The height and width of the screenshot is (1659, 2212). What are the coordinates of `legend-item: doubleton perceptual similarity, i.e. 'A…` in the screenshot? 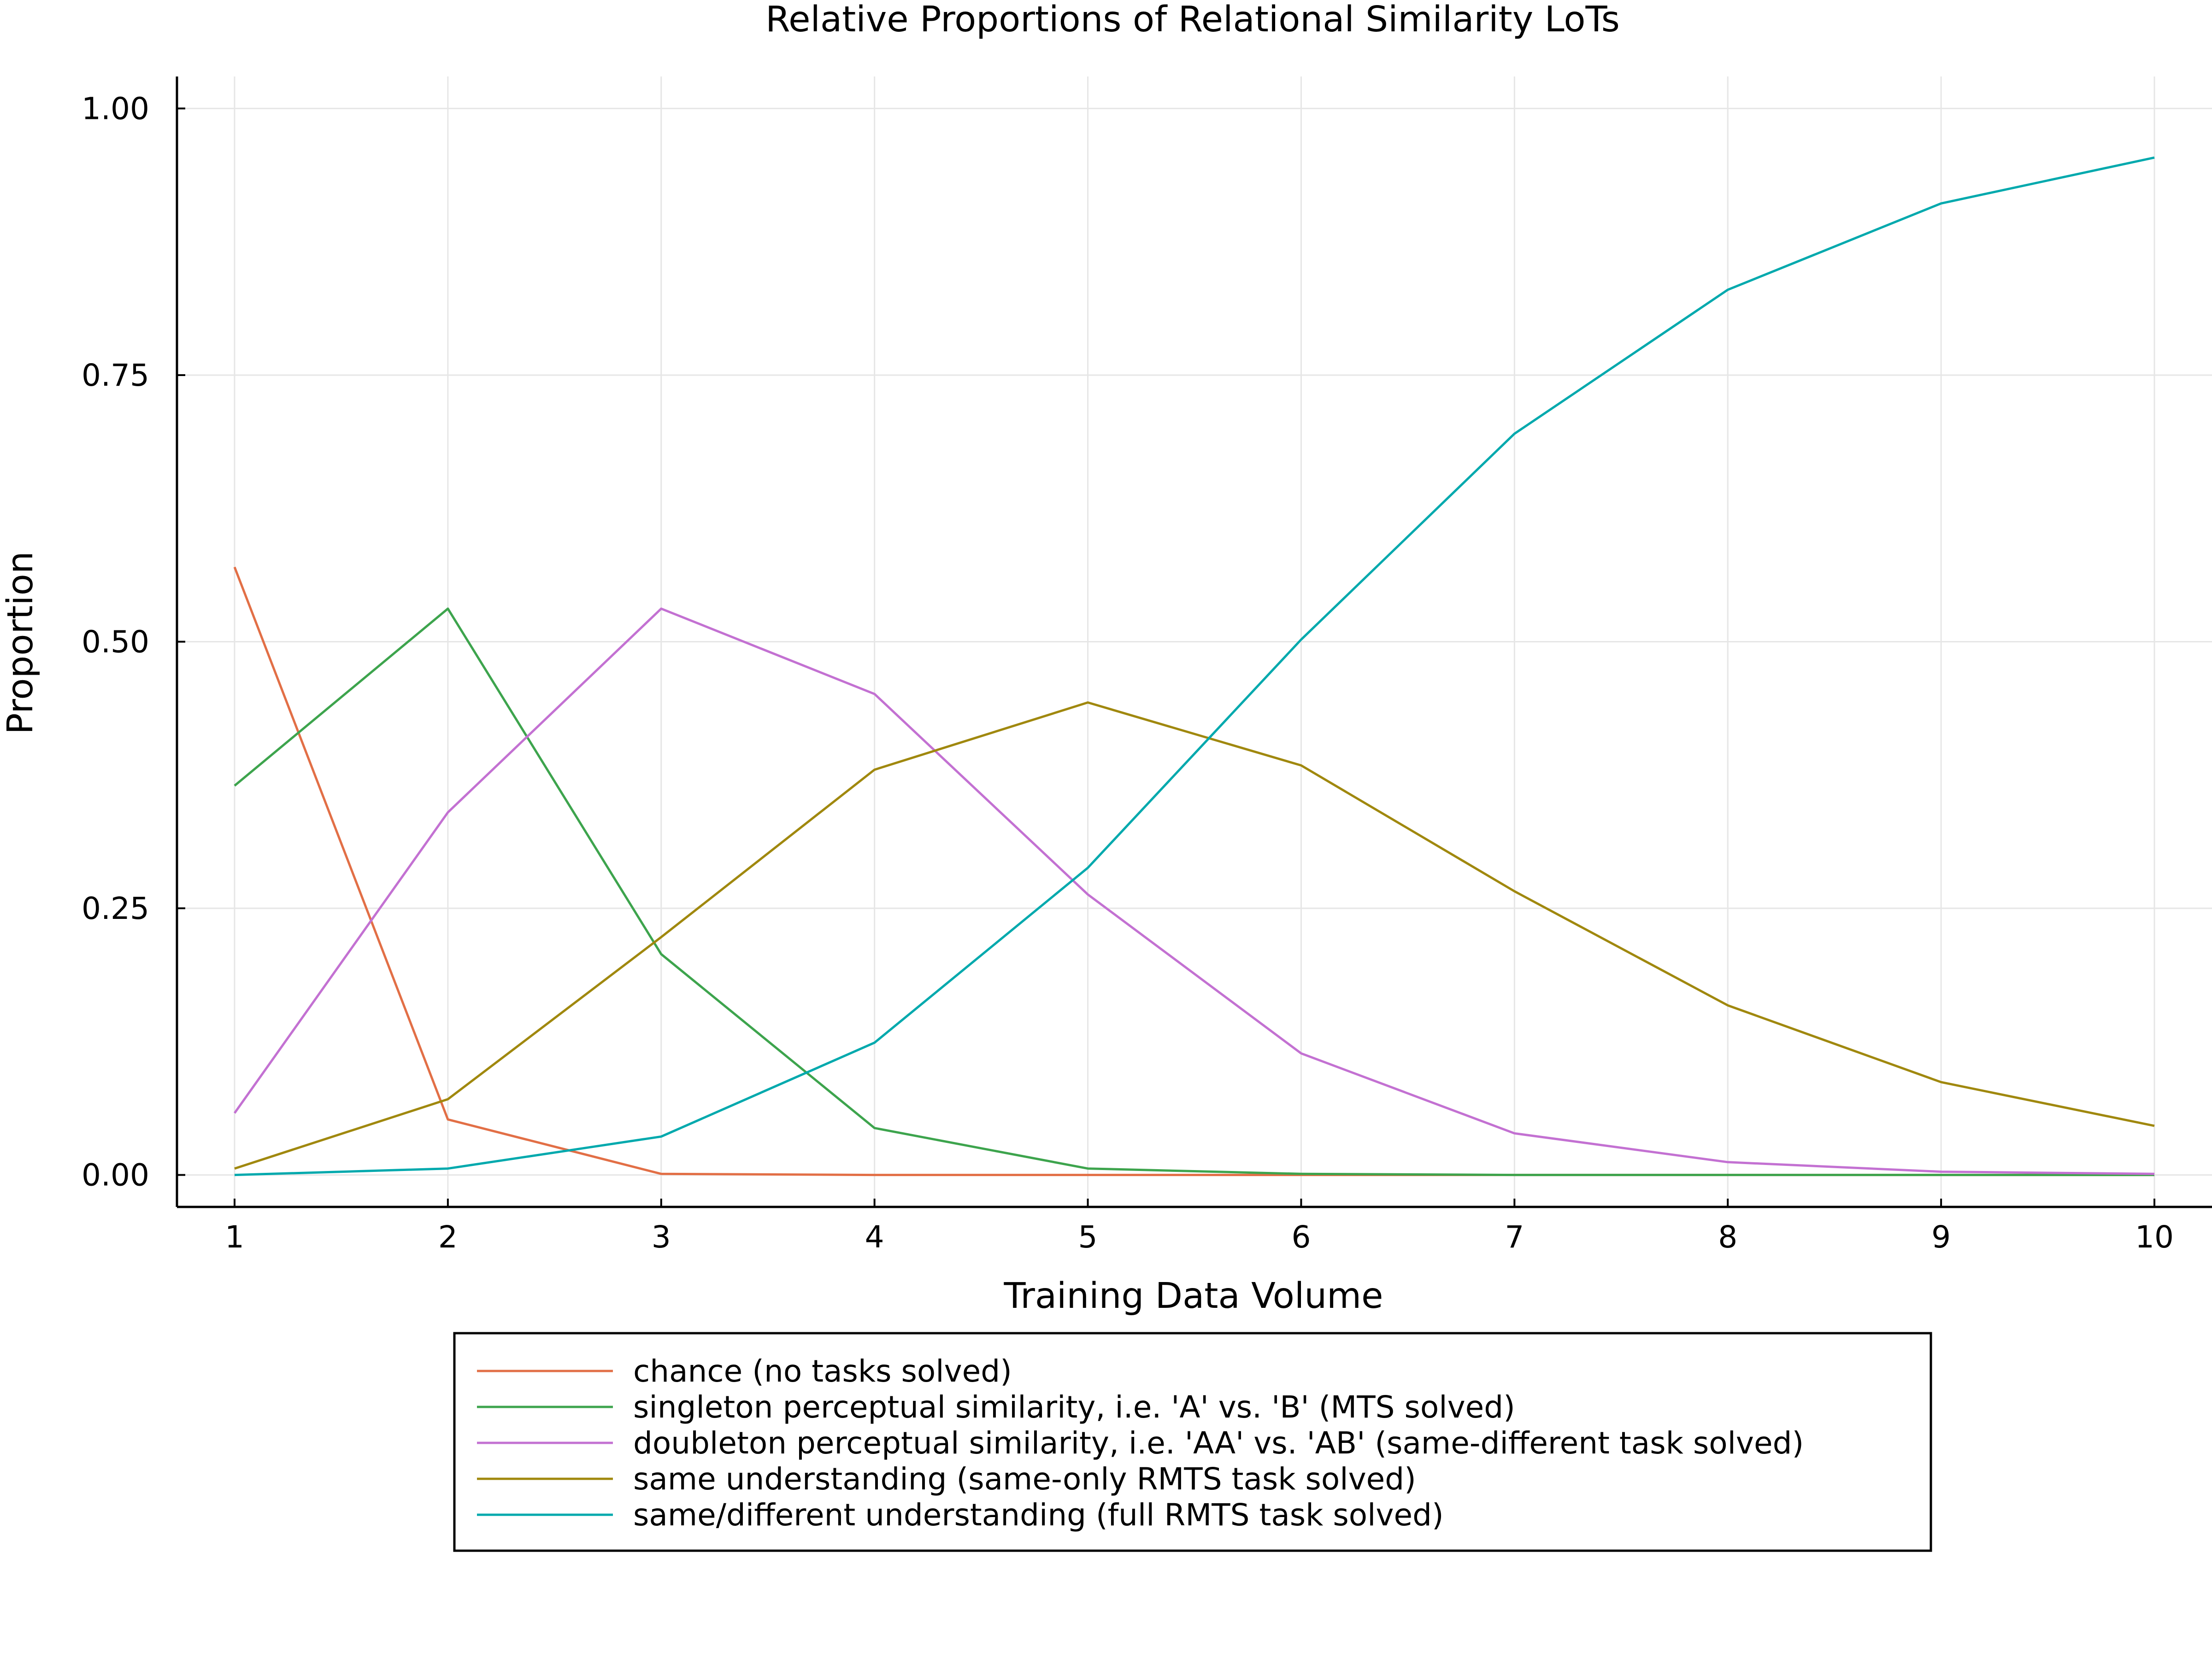 It's located at (1140, 1443).